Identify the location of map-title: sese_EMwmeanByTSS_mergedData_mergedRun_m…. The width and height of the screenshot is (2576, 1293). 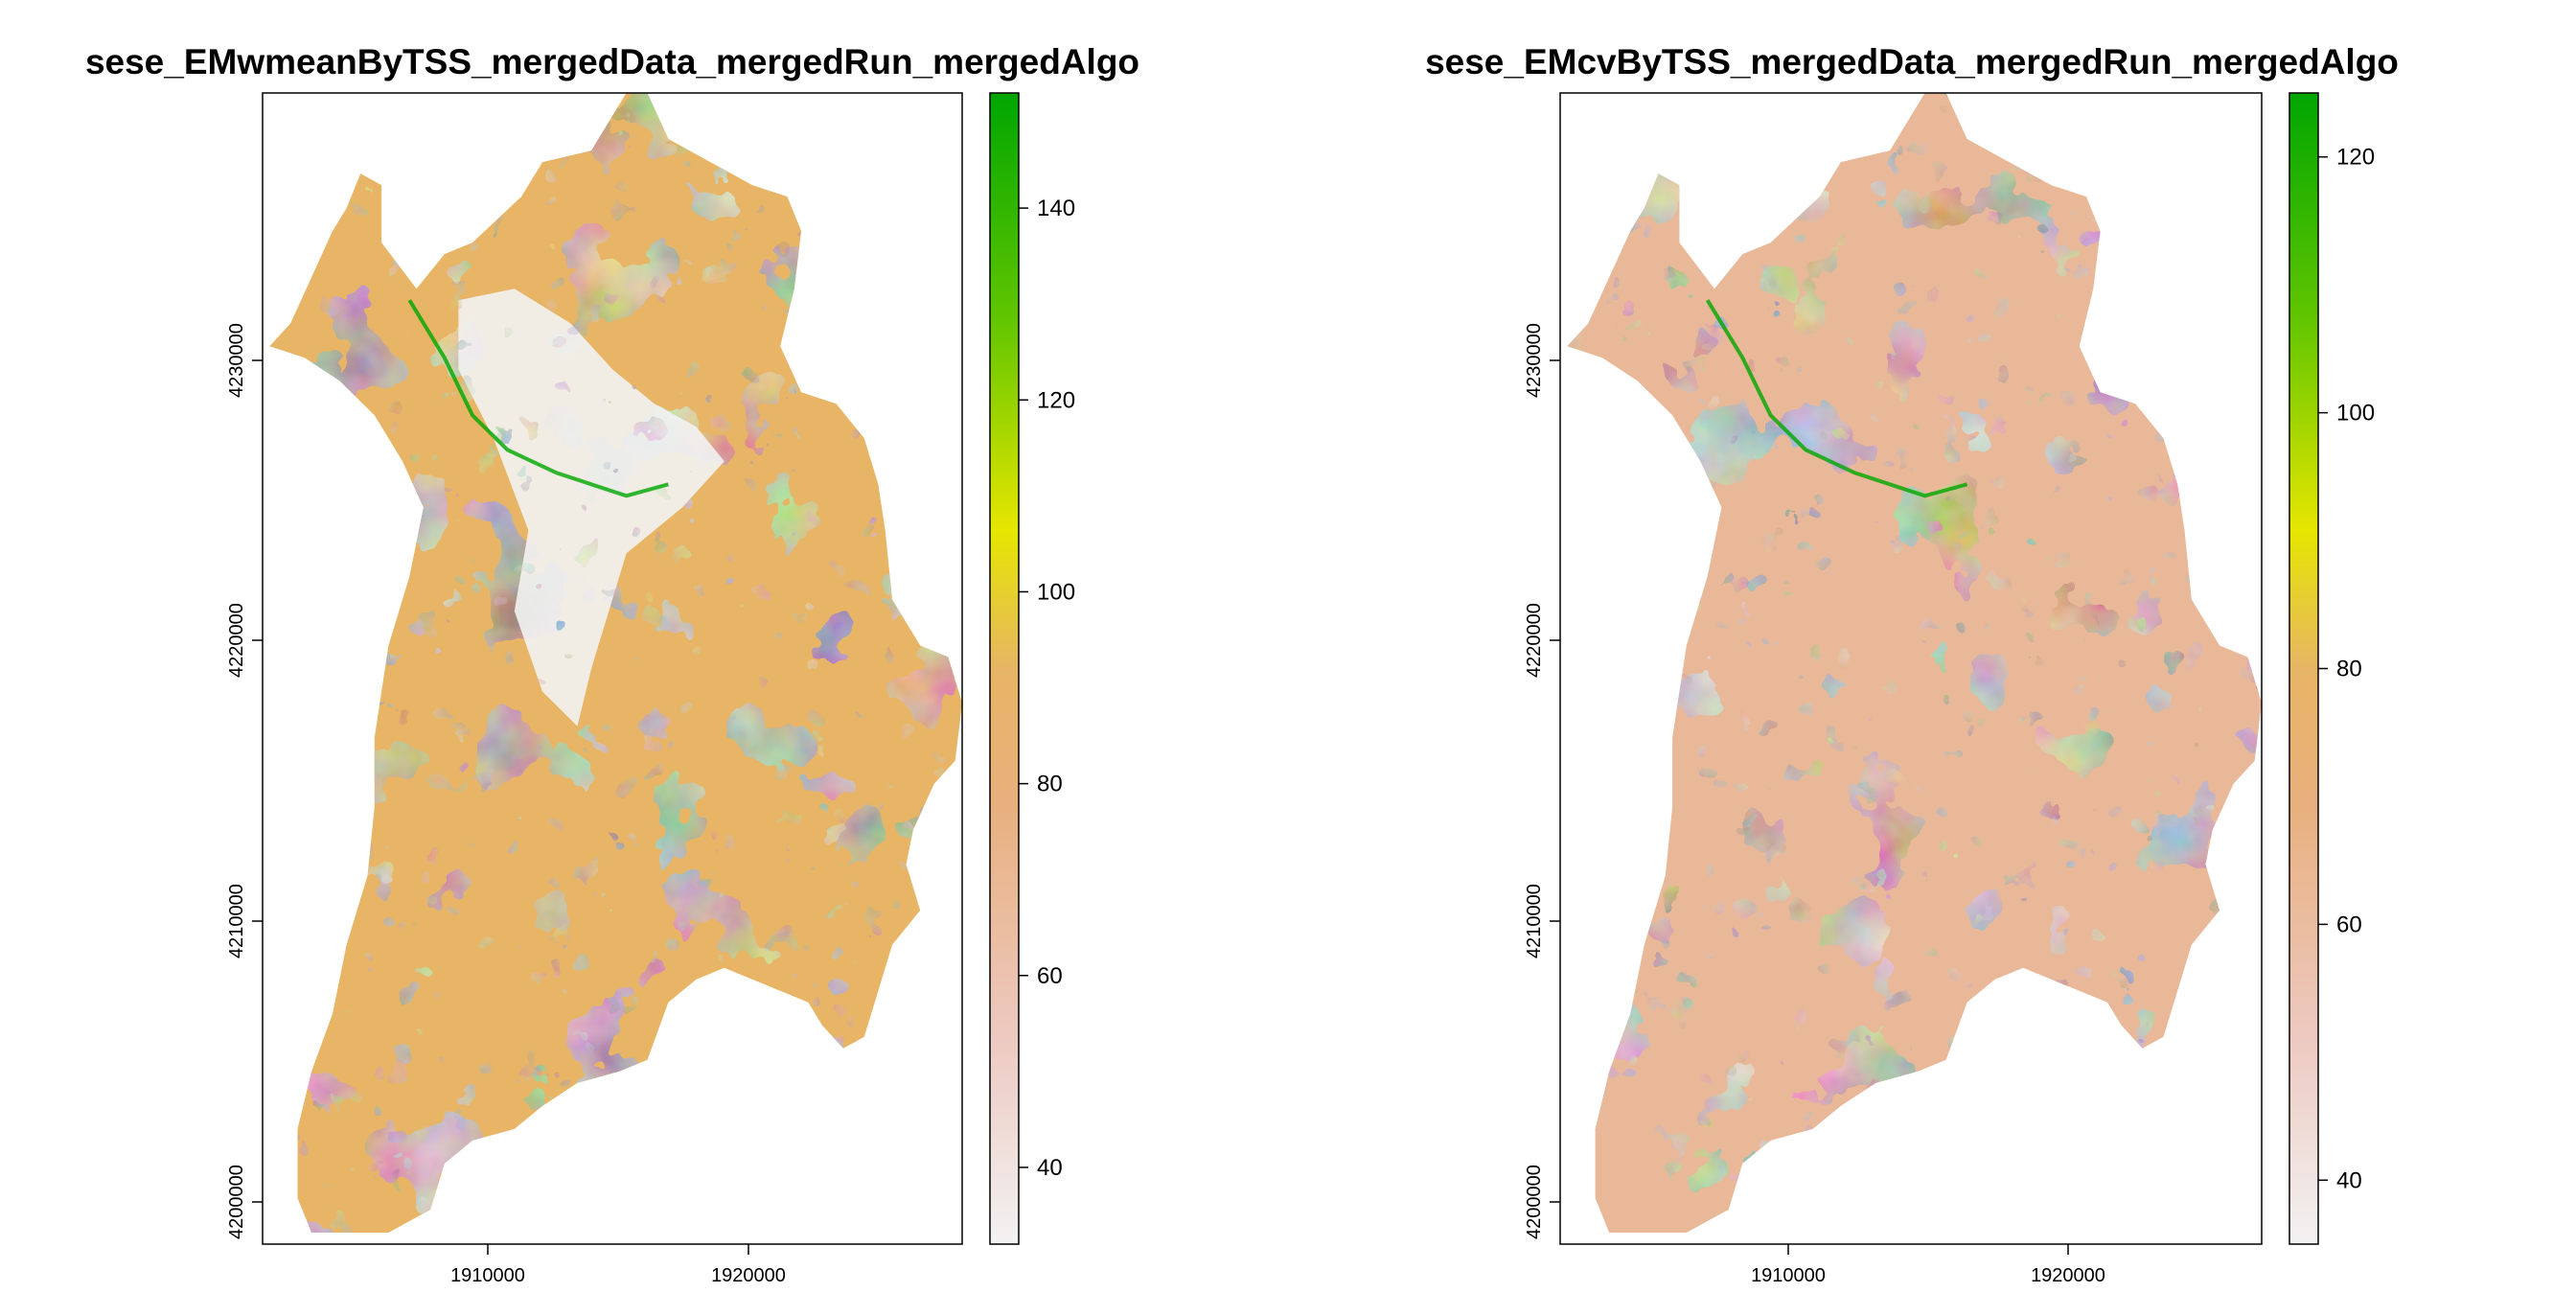
(612, 61).